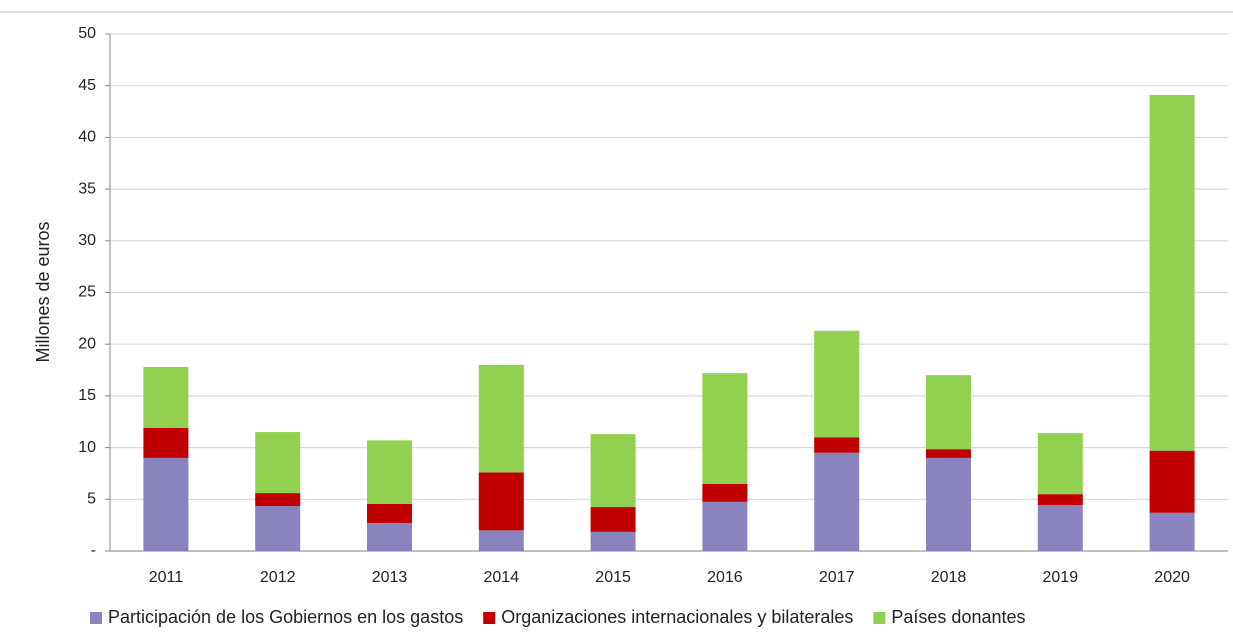 Image resolution: width=1233 pixels, height=642 pixels. Describe the element at coordinates (1172, 577) in the screenshot. I see `x-tick-label: 2020` at that location.